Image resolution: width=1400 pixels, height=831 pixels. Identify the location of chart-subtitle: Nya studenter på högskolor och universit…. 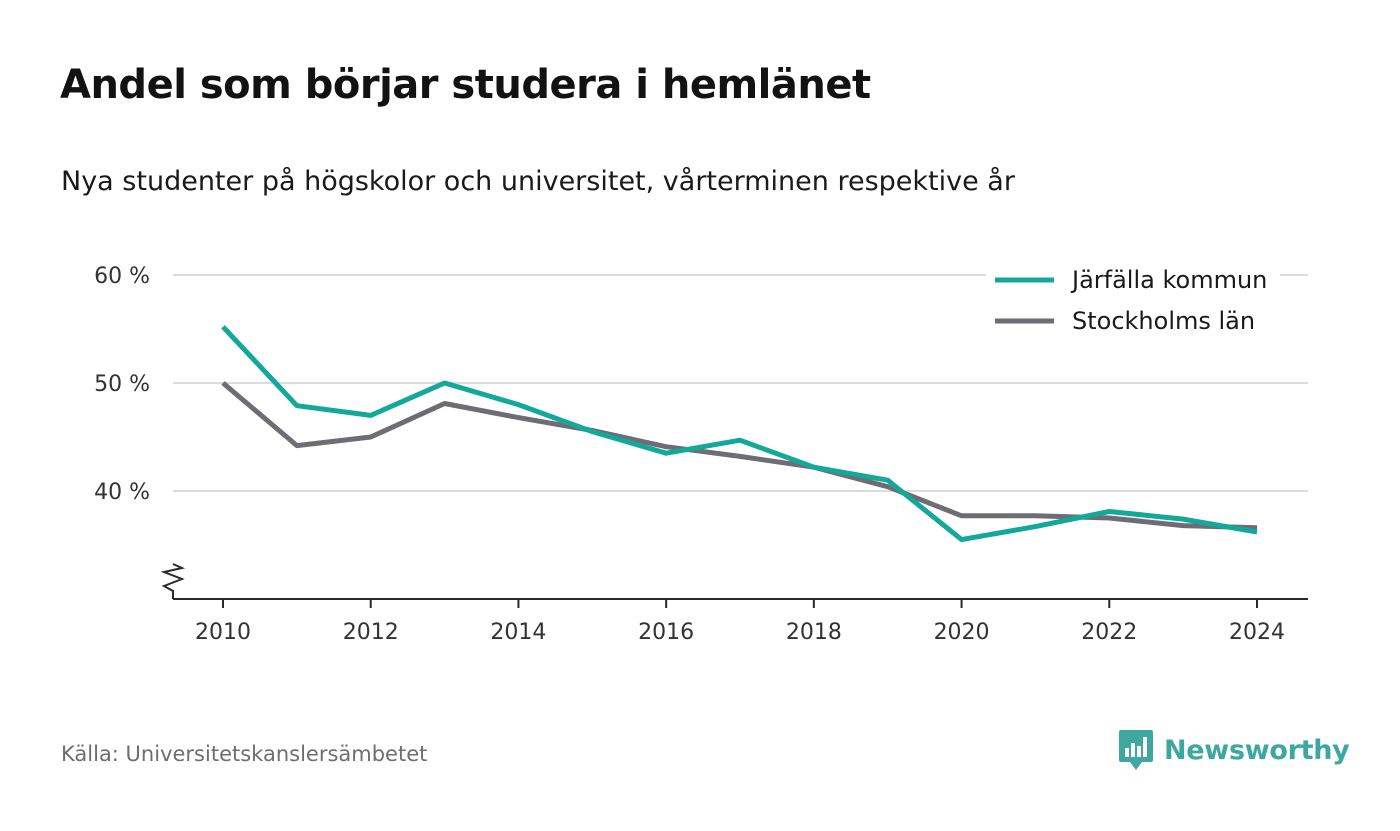
(538, 181).